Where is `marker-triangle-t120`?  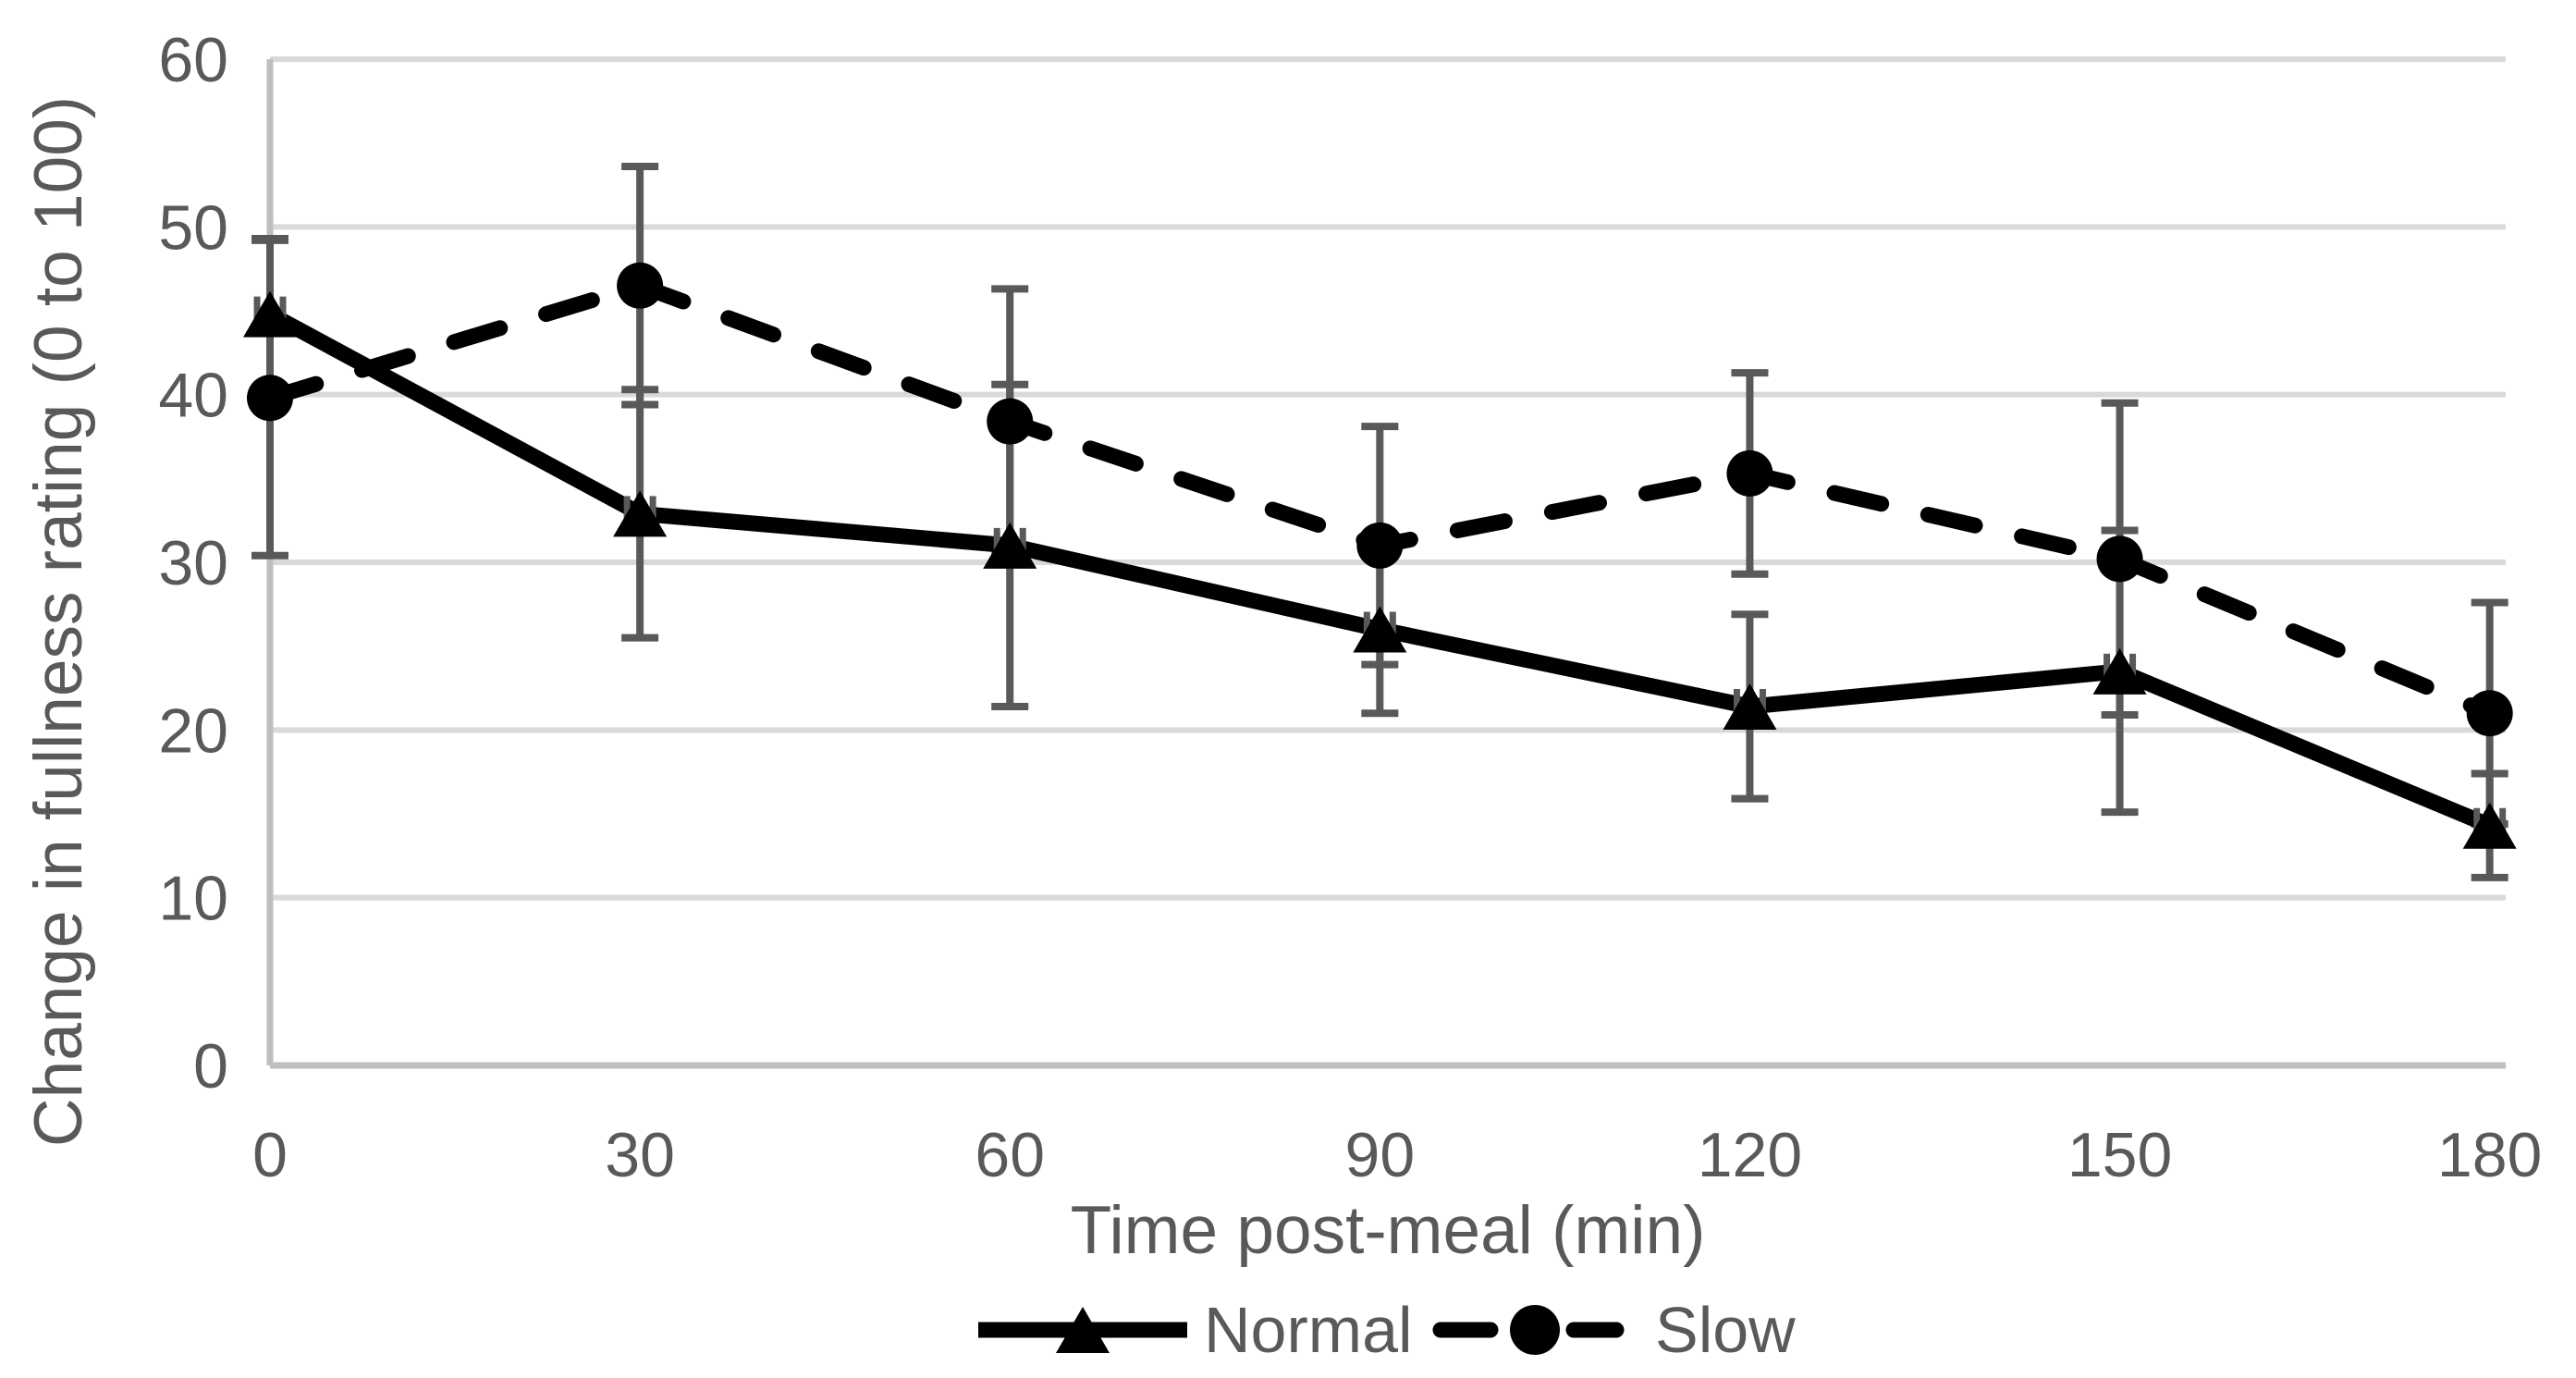
marker-triangle-t120 is located at coordinates (1750, 707).